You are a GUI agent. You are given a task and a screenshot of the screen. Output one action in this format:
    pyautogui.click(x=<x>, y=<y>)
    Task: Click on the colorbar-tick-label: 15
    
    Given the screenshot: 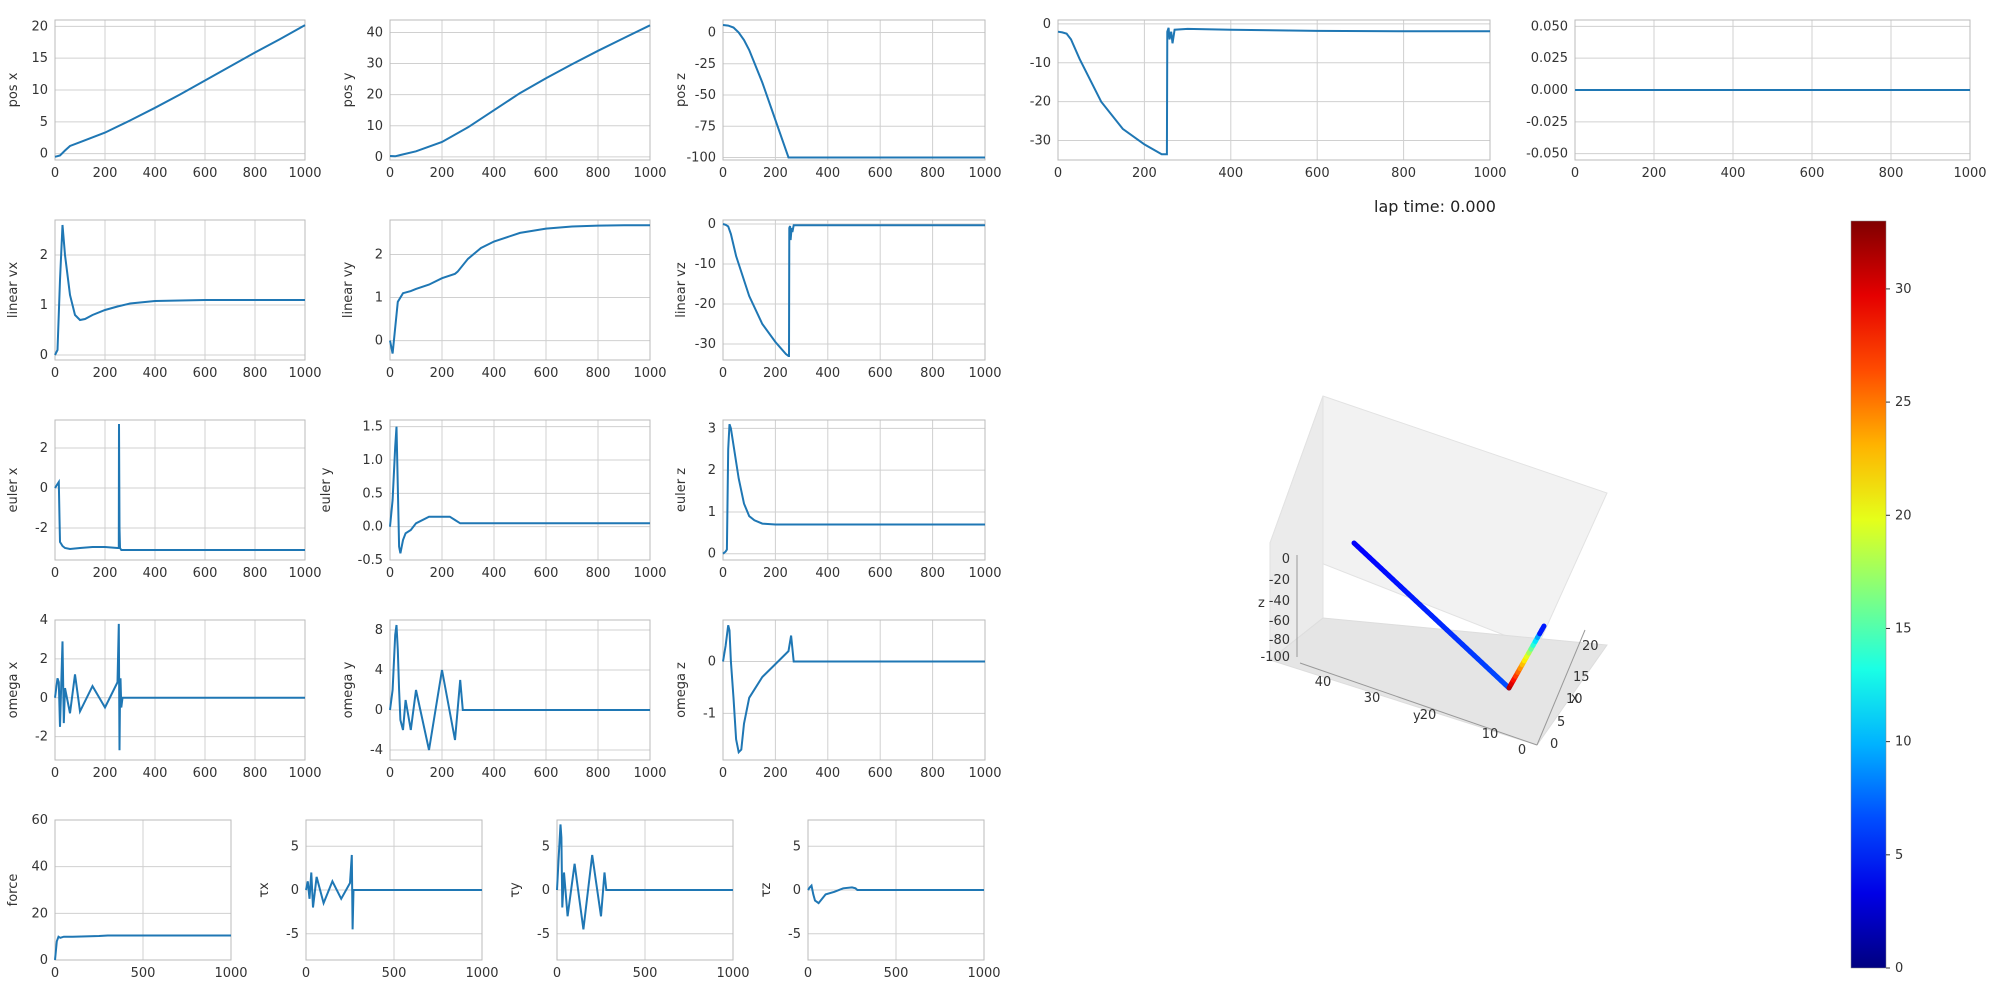 What is the action you would take?
    pyautogui.click(x=1903, y=628)
    